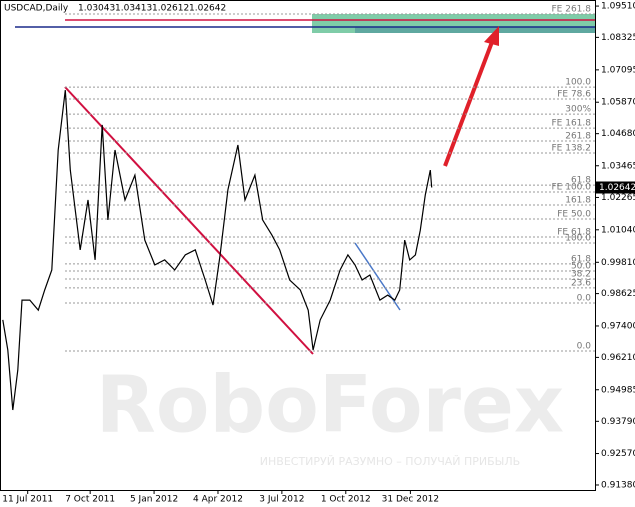 This screenshot has width=635, height=507. What do you see at coordinates (572, 148) in the screenshot?
I see `fib-label: FE 138.2` at bounding box center [572, 148].